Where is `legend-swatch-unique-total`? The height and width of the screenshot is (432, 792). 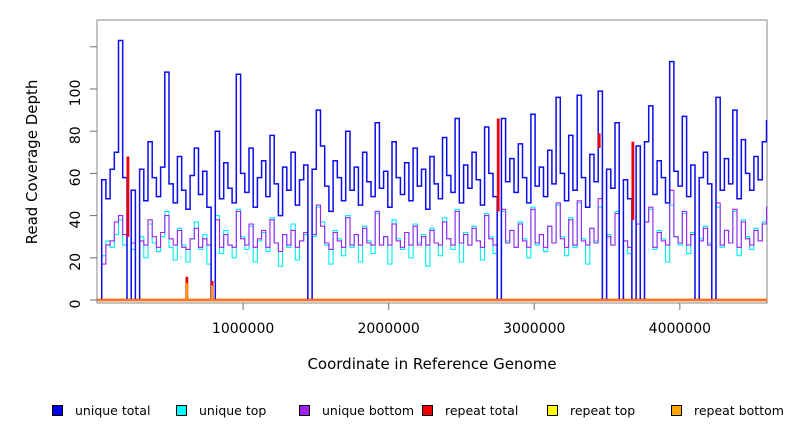 legend-swatch-unique-total is located at coordinates (57, 410).